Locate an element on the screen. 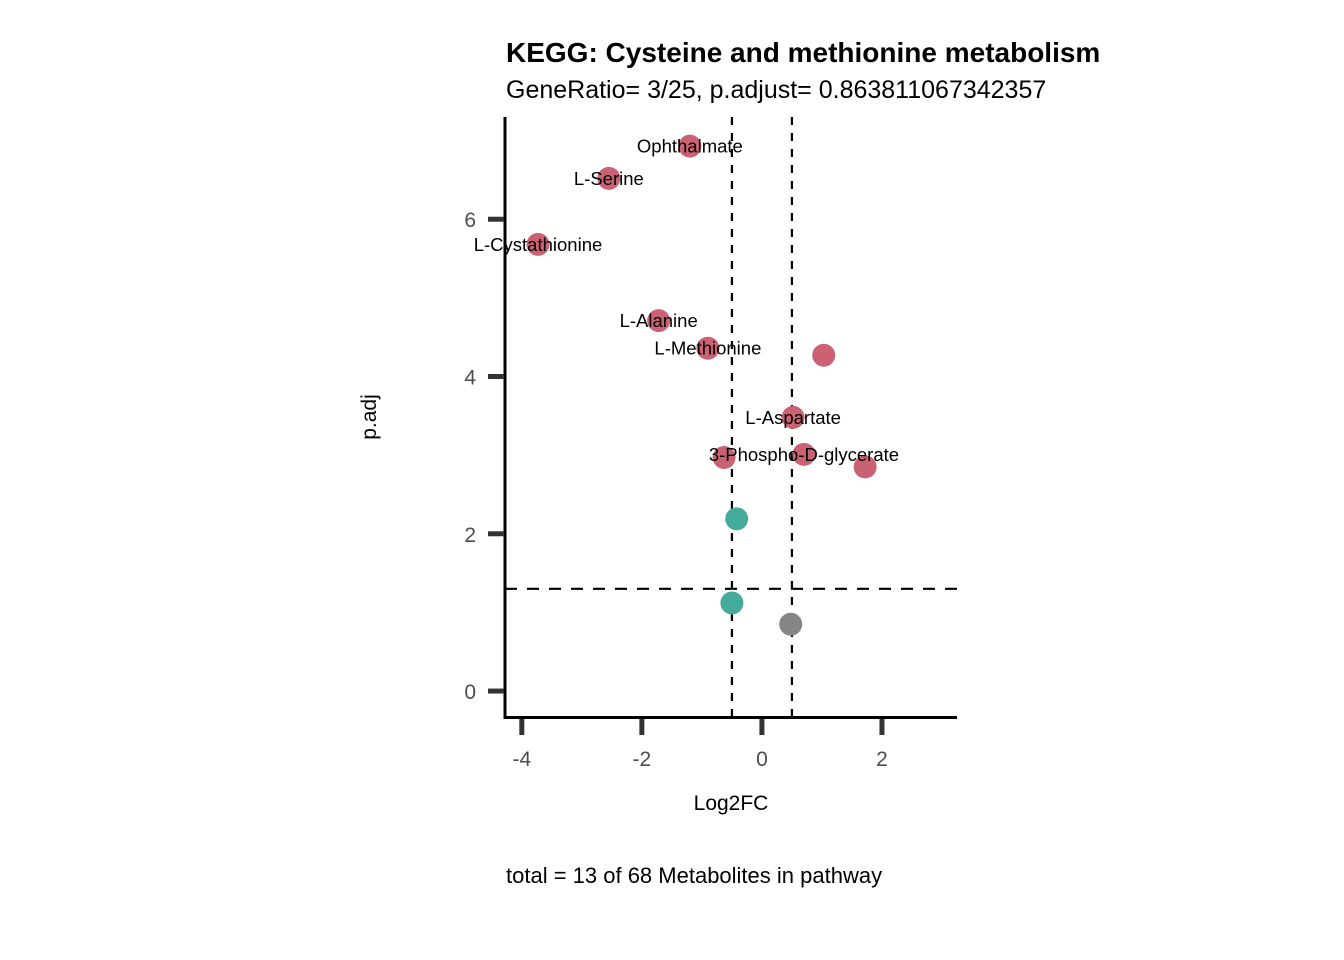 The height and width of the screenshot is (960, 1344). chart-caption: total = 13 of 68 Metabolites in pathway is located at coordinates (694, 875).